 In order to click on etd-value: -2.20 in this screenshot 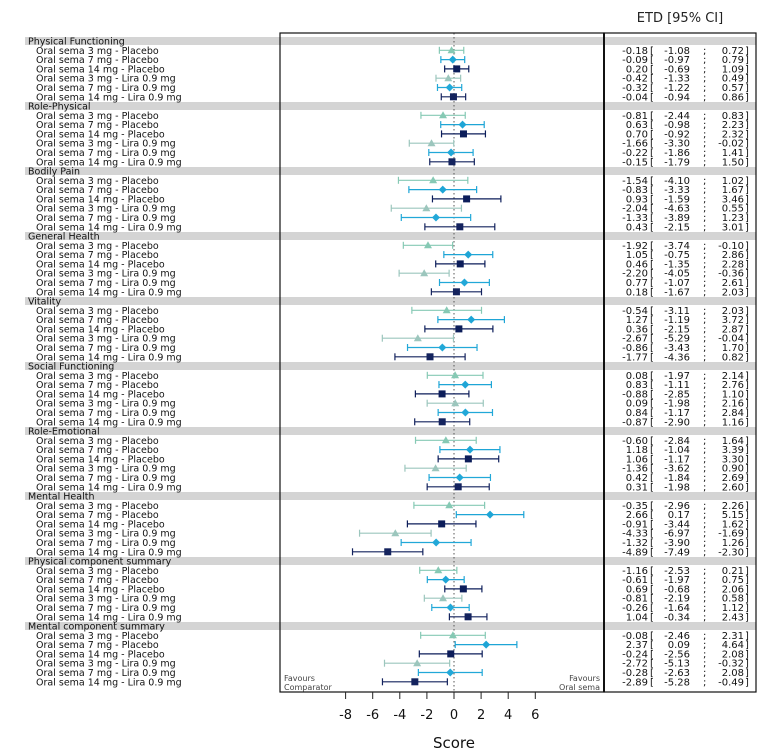, I will do `click(635, 274)`.